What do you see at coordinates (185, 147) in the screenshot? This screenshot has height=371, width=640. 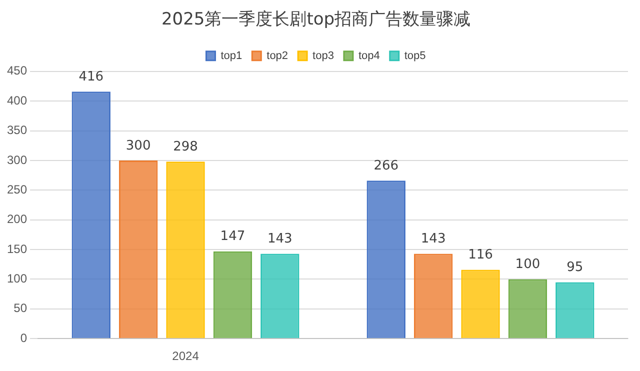 I see `data-label: 298` at bounding box center [185, 147].